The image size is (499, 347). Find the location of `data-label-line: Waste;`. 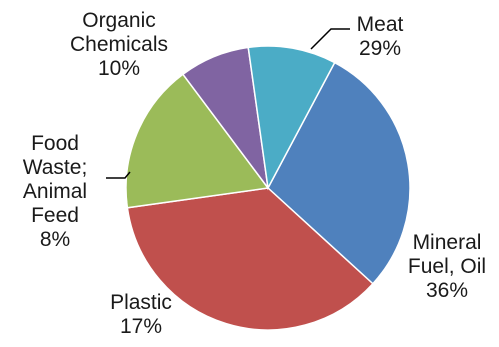

data-label-line: Waste; is located at coordinates (55, 167).